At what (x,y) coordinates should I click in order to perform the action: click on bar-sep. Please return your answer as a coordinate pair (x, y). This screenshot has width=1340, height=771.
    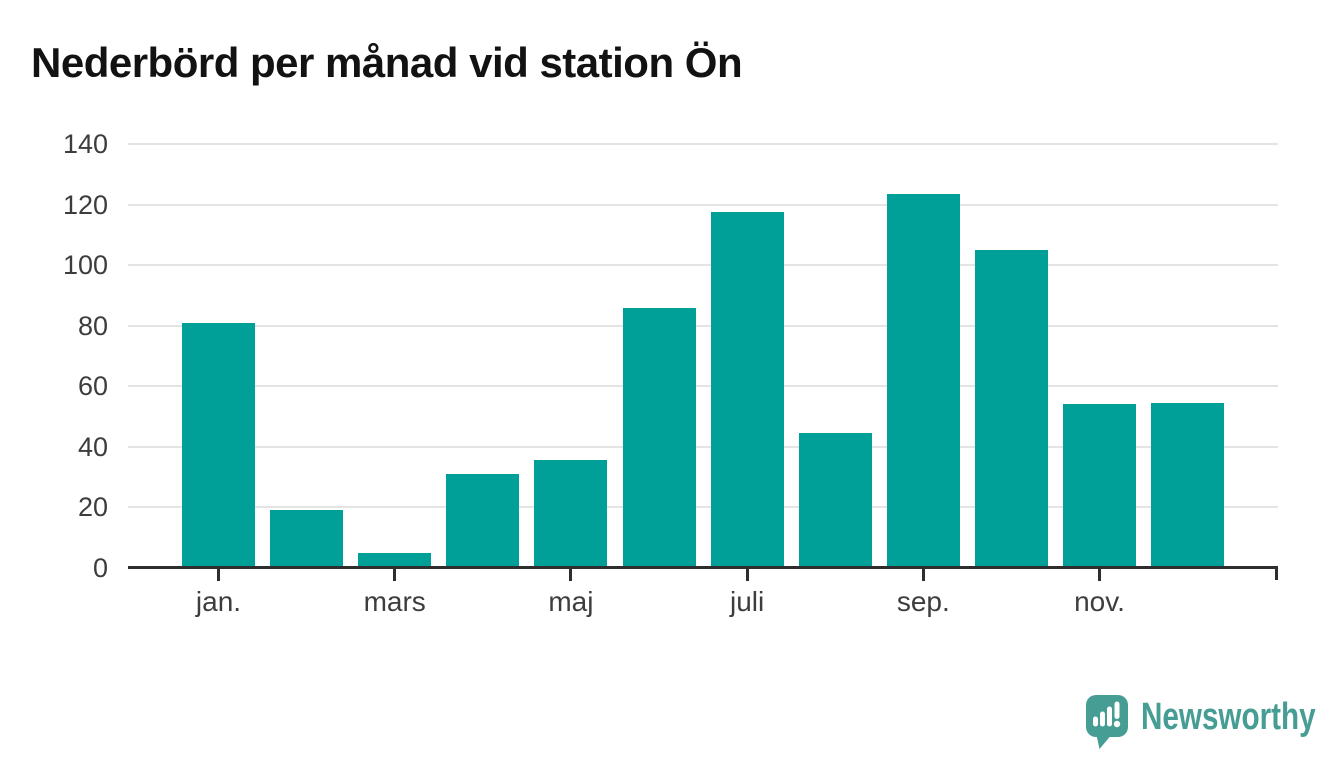
    Looking at the image, I should click on (923, 380).